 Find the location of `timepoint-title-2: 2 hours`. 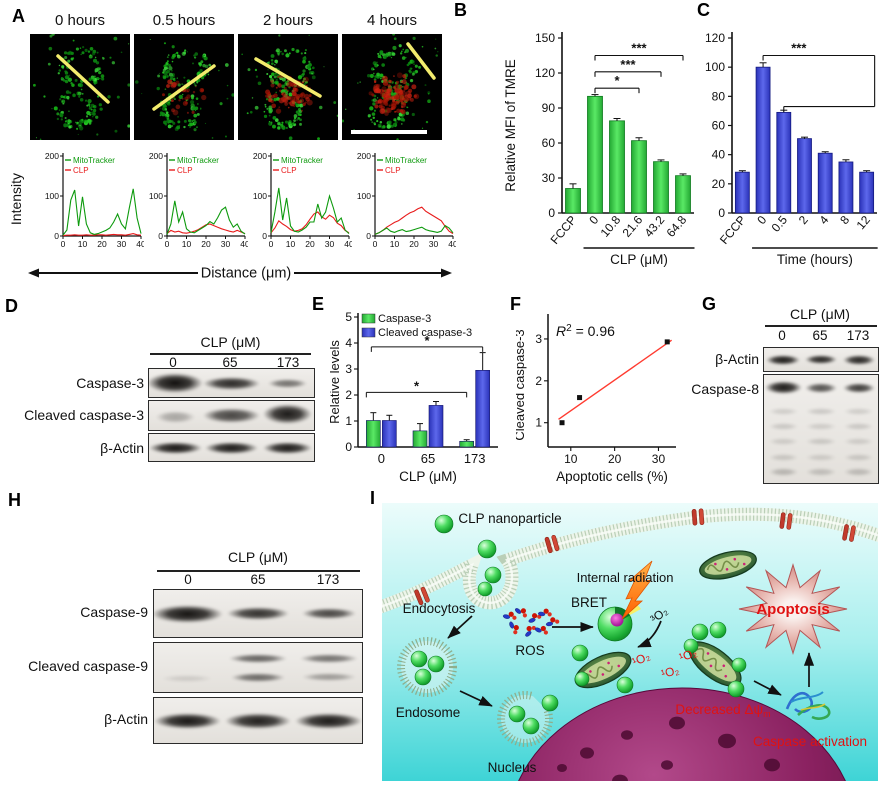

timepoint-title-2: 2 hours is located at coordinates (288, 20).